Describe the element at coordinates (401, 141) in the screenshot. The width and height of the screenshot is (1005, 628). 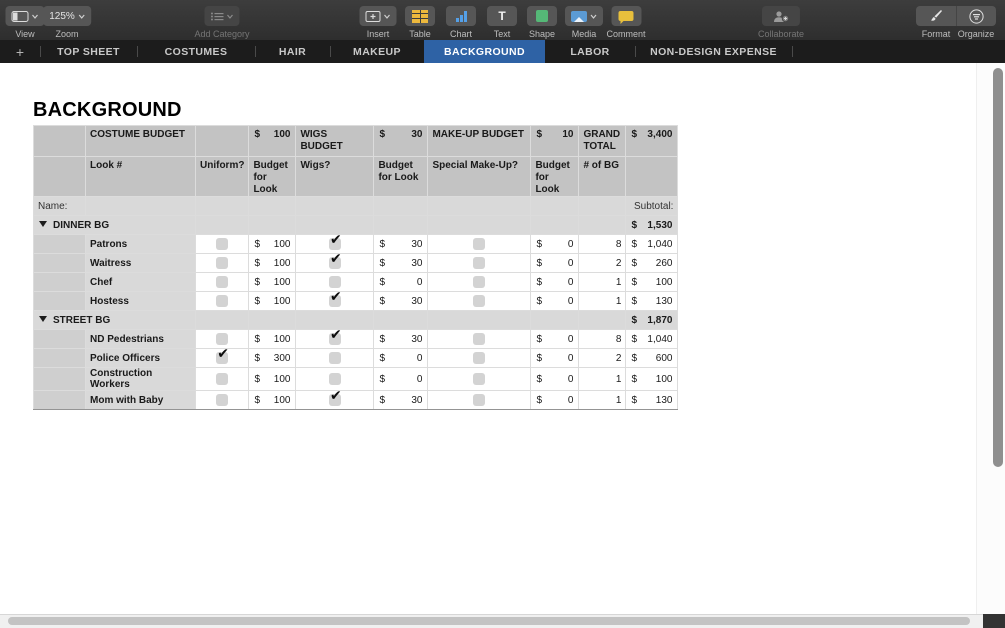
I see `wigs-budget-value-cell: $30` at that location.